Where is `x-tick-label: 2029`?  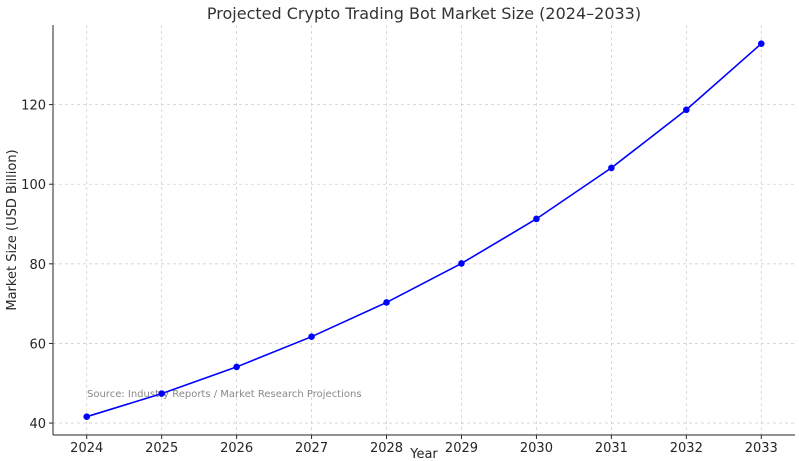 x-tick-label: 2029 is located at coordinates (461, 448).